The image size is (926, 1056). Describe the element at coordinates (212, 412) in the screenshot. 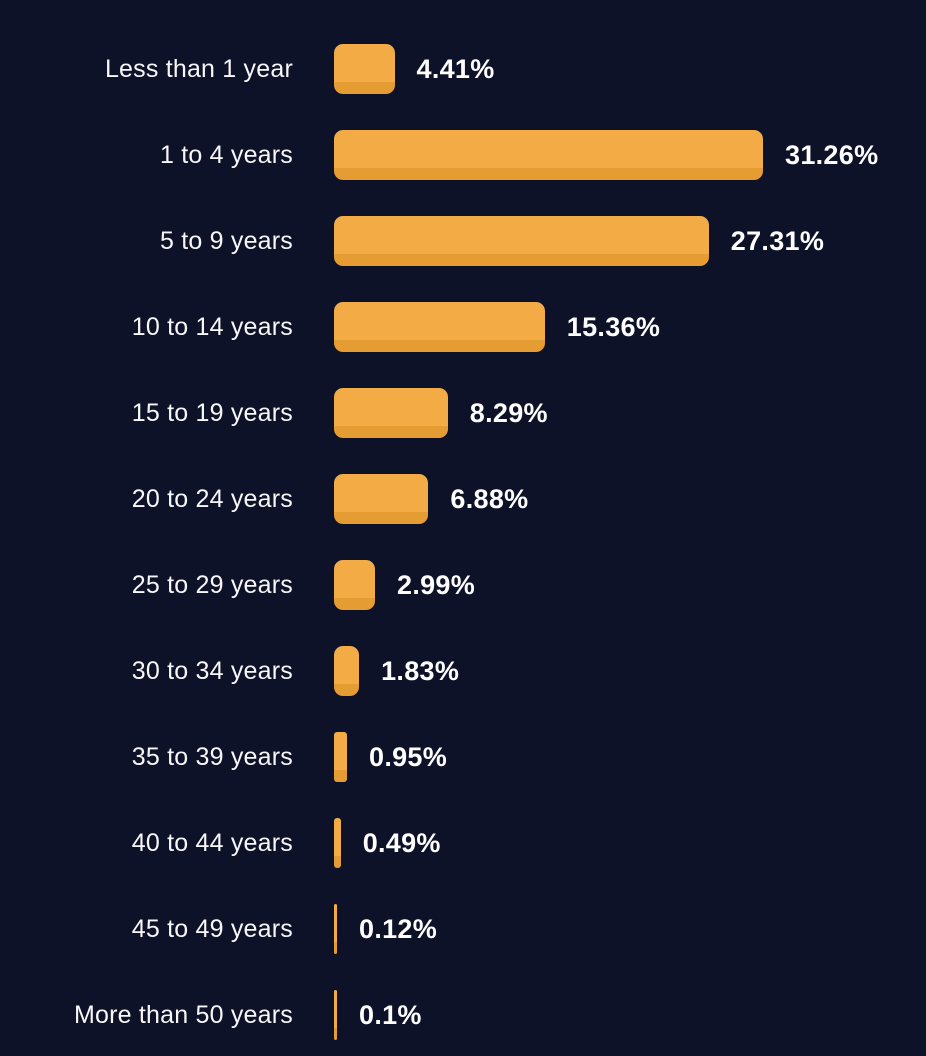

I see `category-label: 15 to 19 years` at that location.